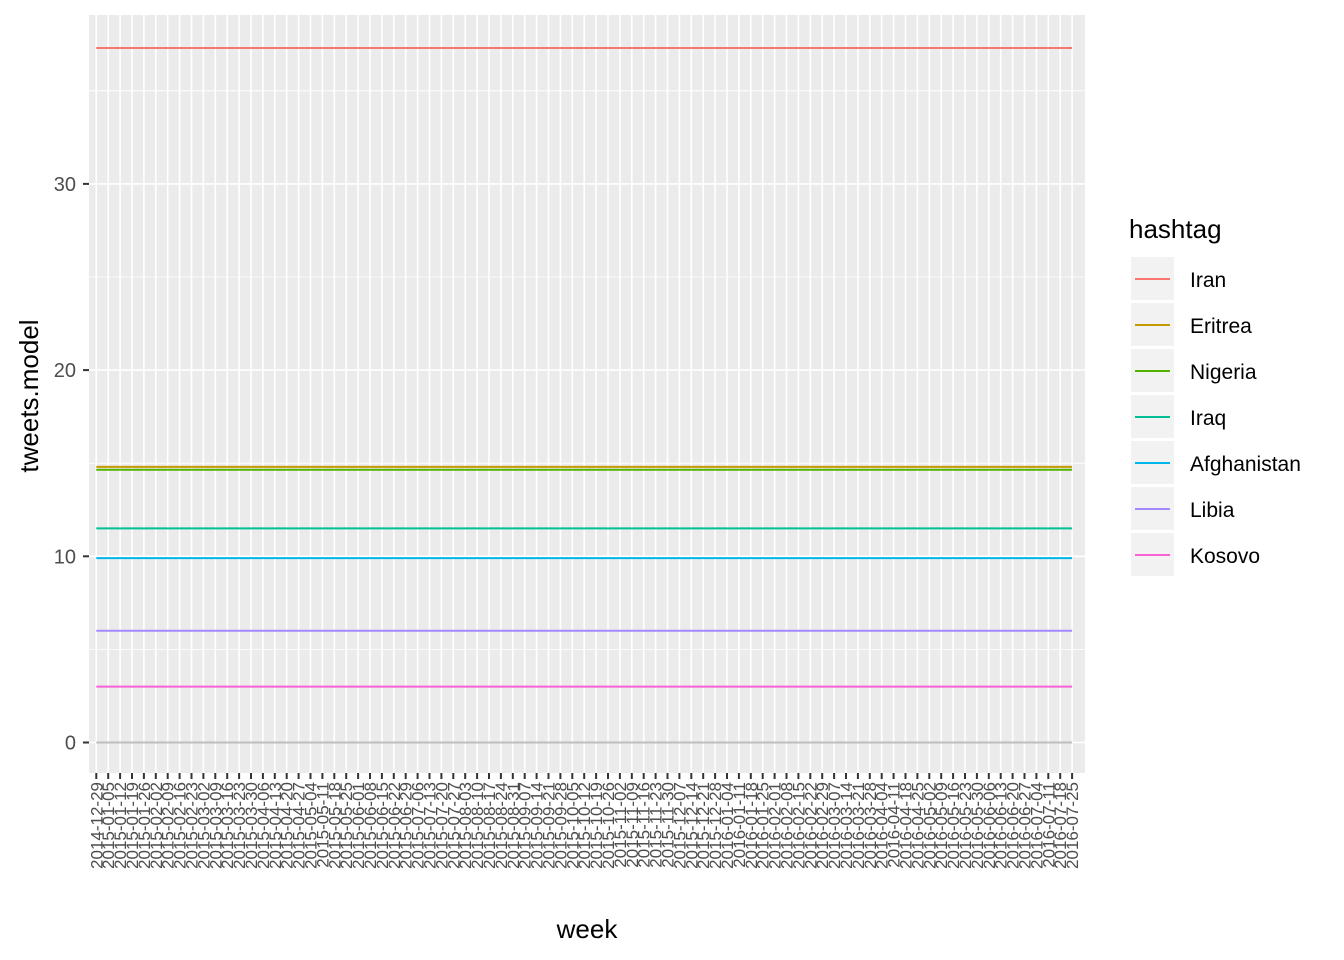 Image resolution: width=1344 pixels, height=960 pixels. Describe the element at coordinates (953, 825) in the screenshot. I see `x-tick-label: 2016-05-16` at that location.